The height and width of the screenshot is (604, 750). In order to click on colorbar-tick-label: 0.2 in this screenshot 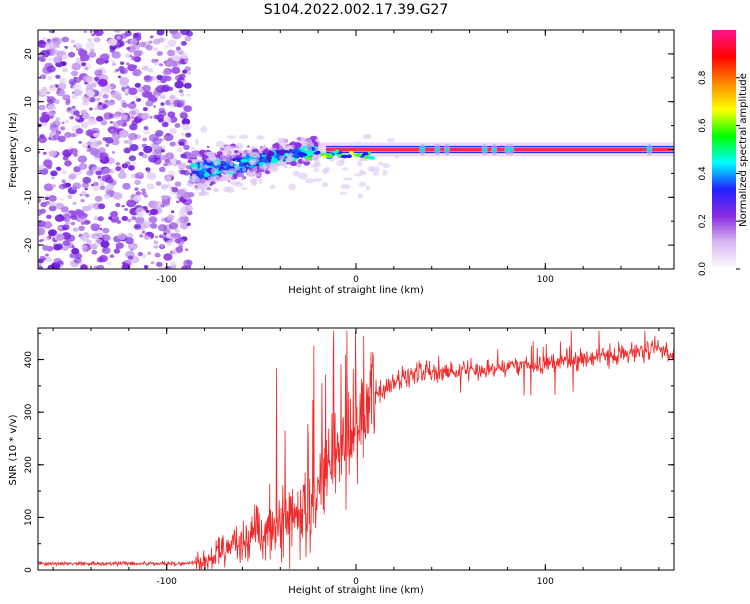, I will do `click(703, 221)`.